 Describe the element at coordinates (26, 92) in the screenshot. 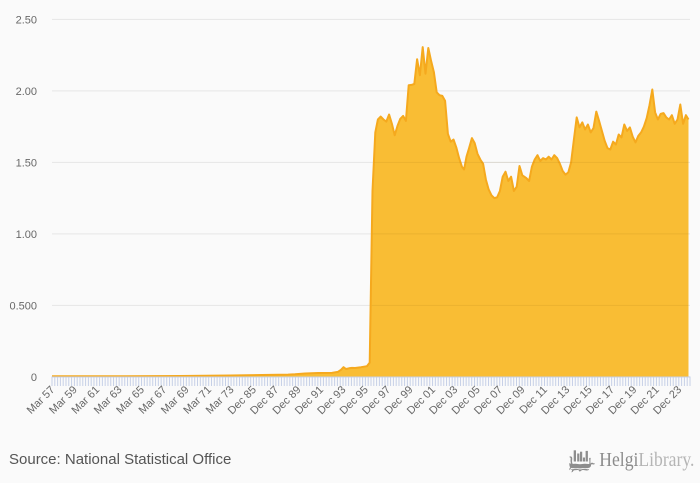

I see `svg-text: 2.00` at that location.